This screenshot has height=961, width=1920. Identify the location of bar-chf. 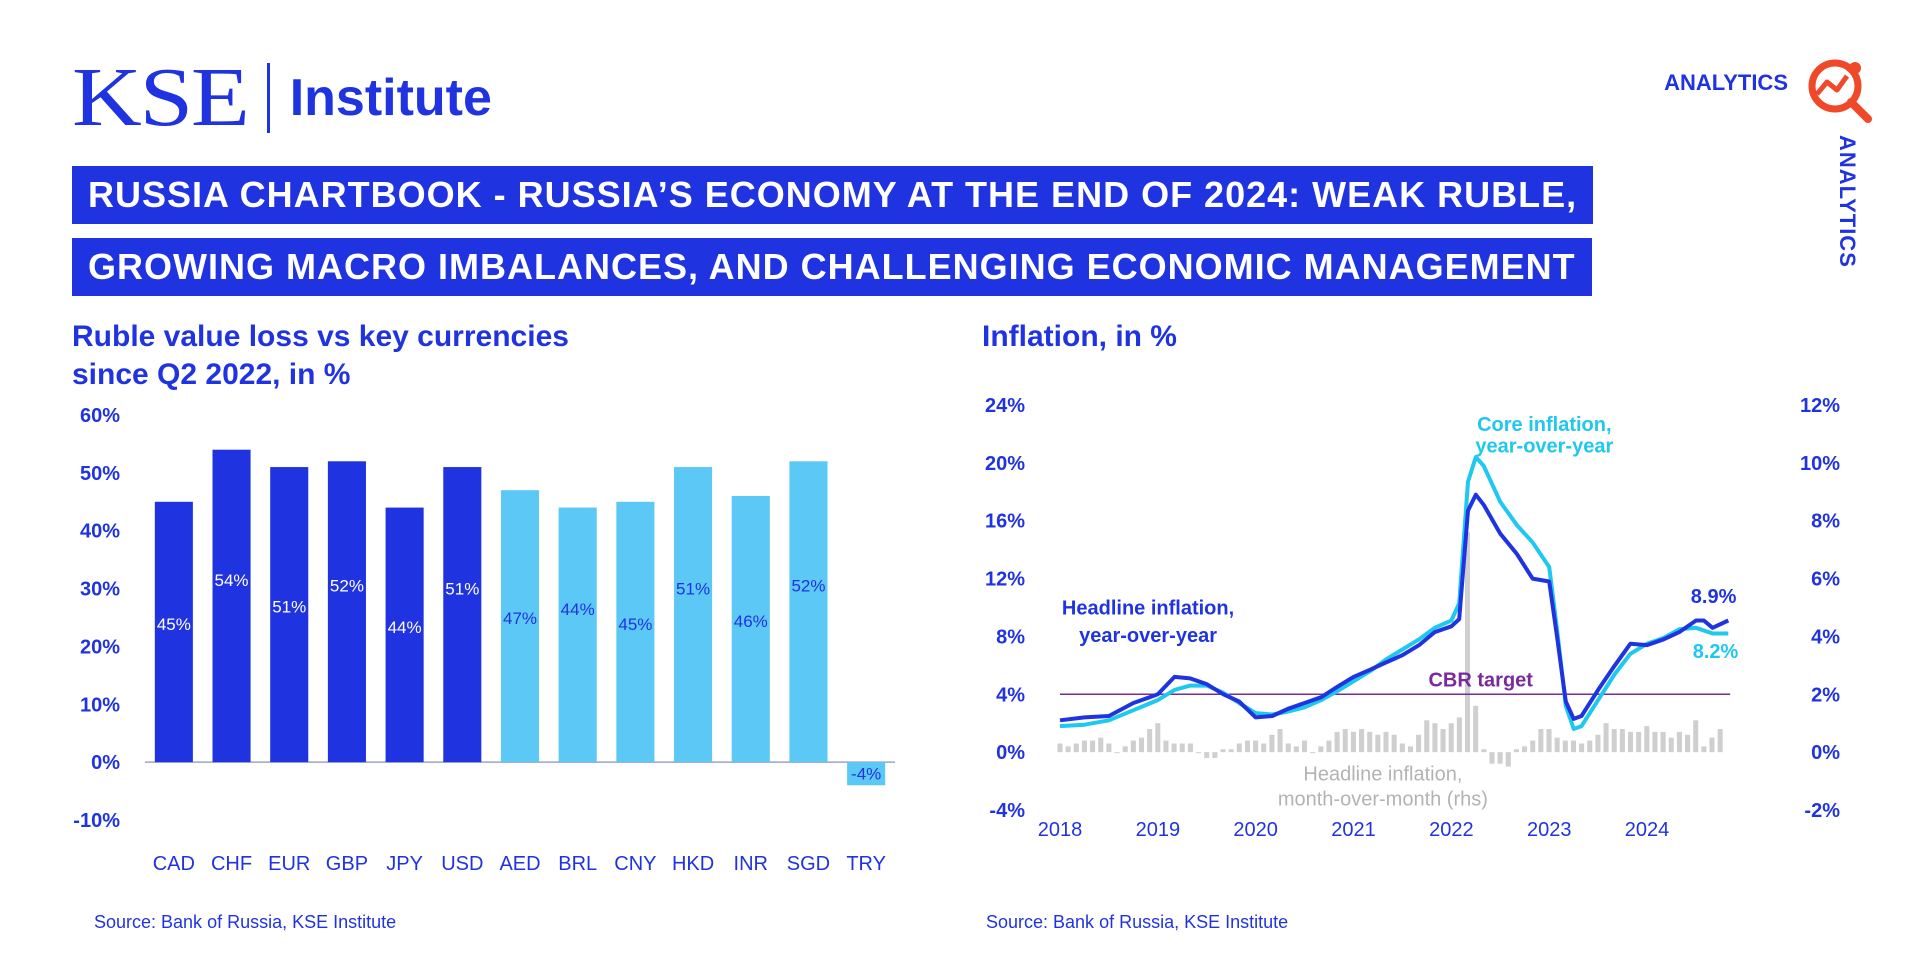
(231, 606).